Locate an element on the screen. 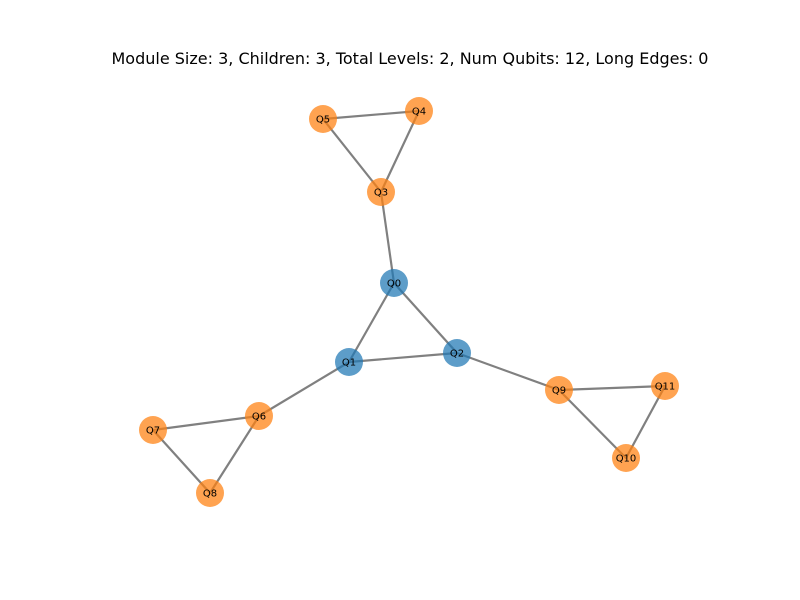 This screenshot has width=800, height=600. node-q1: Q1 is located at coordinates (349, 362).